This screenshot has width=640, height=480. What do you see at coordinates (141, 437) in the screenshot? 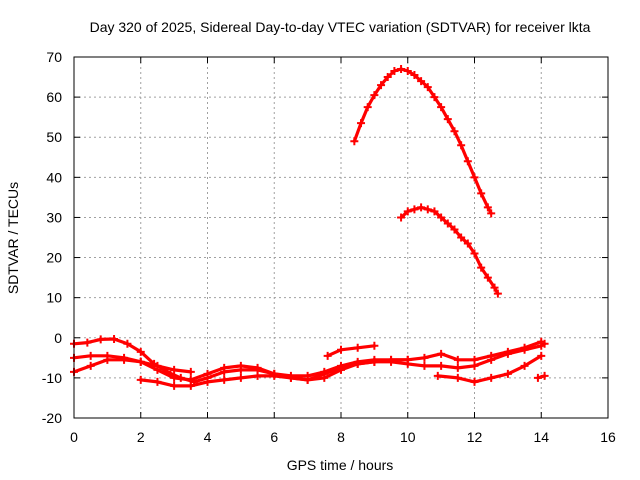
I see `x-tick-label: 2` at bounding box center [141, 437].